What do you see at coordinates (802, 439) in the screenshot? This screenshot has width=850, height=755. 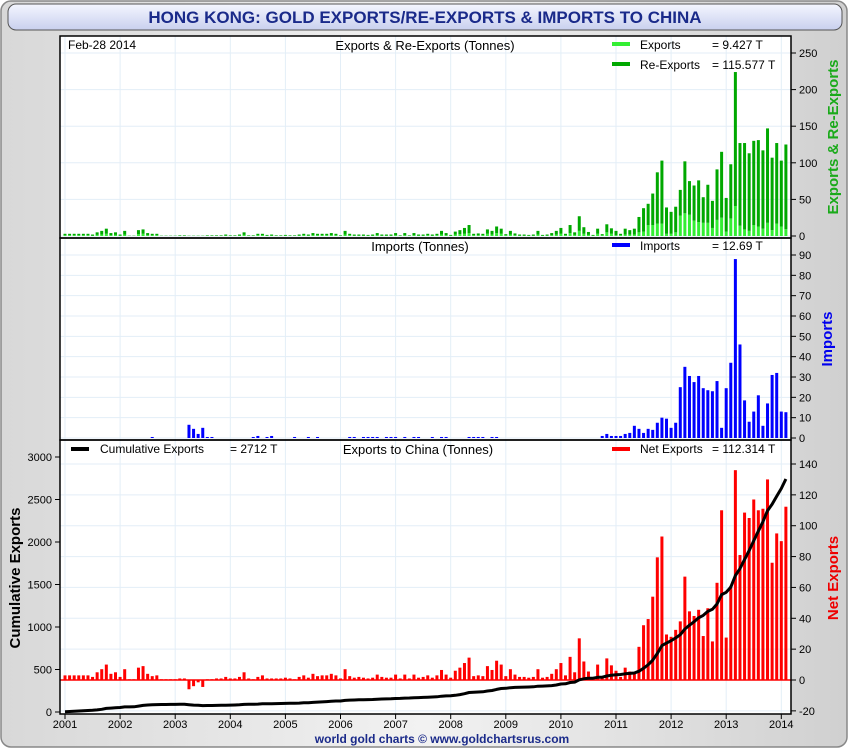 I see `y-tick-label-imports: 0` at bounding box center [802, 439].